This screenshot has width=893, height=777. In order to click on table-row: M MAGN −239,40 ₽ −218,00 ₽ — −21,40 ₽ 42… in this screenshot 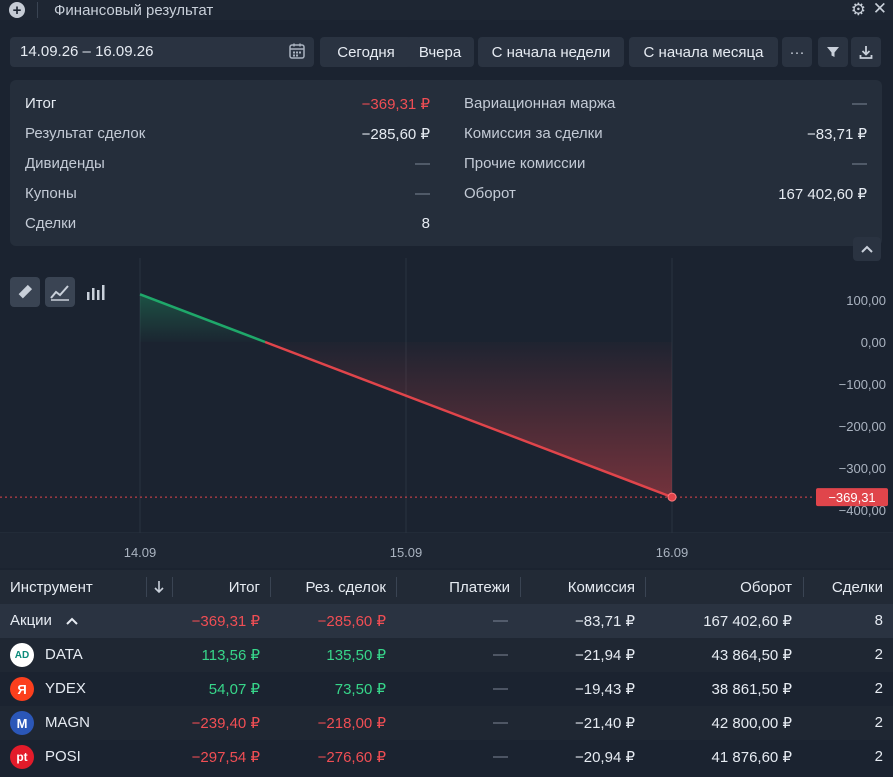, I will do `click(446, 723)`.